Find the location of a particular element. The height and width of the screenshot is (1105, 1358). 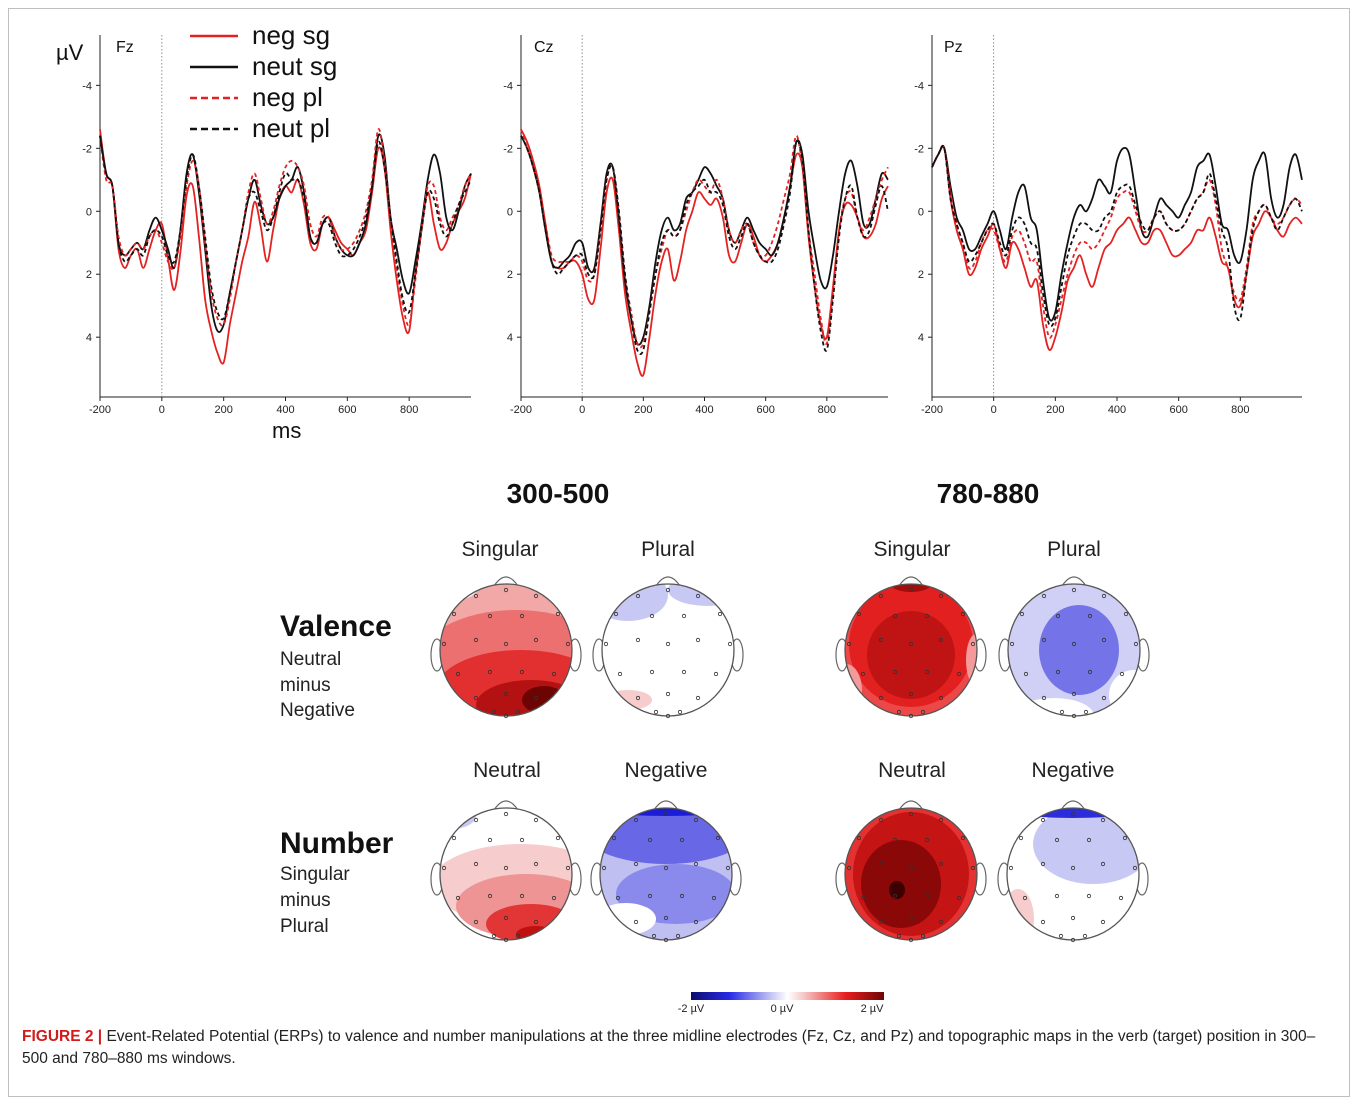

trace-neg-pl-cz is located at coordinates (704, 239).